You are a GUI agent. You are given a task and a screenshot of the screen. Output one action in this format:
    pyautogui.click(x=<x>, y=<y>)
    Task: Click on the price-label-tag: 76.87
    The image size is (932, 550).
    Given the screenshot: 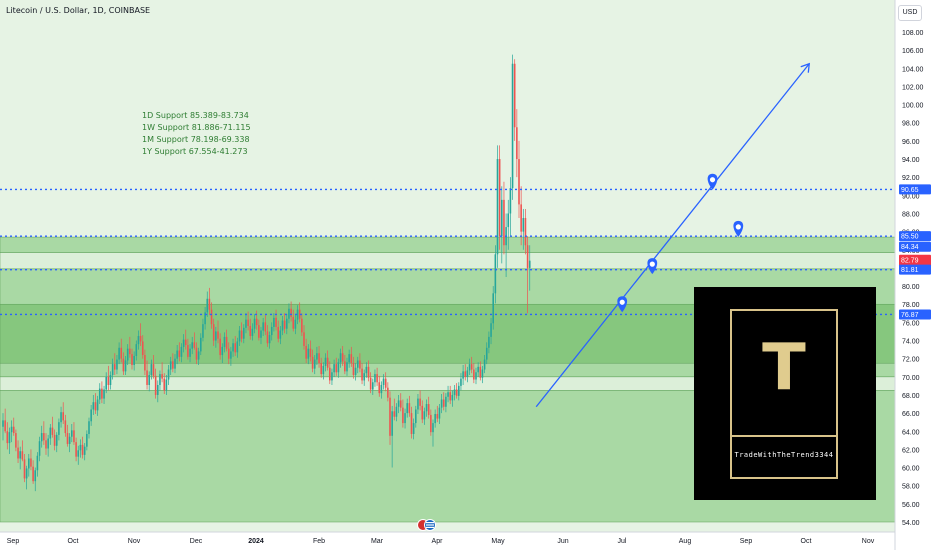 What is the action you would take?
    pyautogui.click(x=915, y=314)
    